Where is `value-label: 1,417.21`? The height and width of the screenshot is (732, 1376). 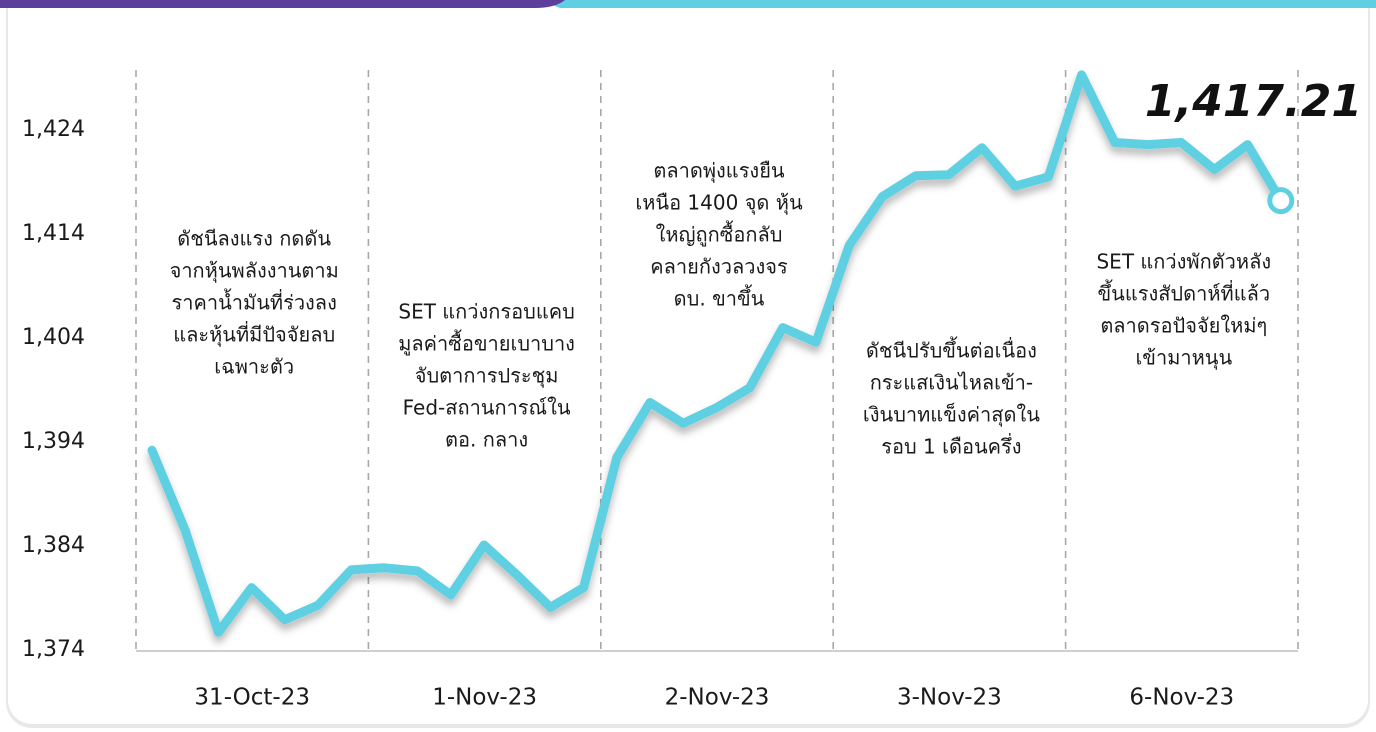 value-label: 1,417.21 is located at coordinates (1253, 101).